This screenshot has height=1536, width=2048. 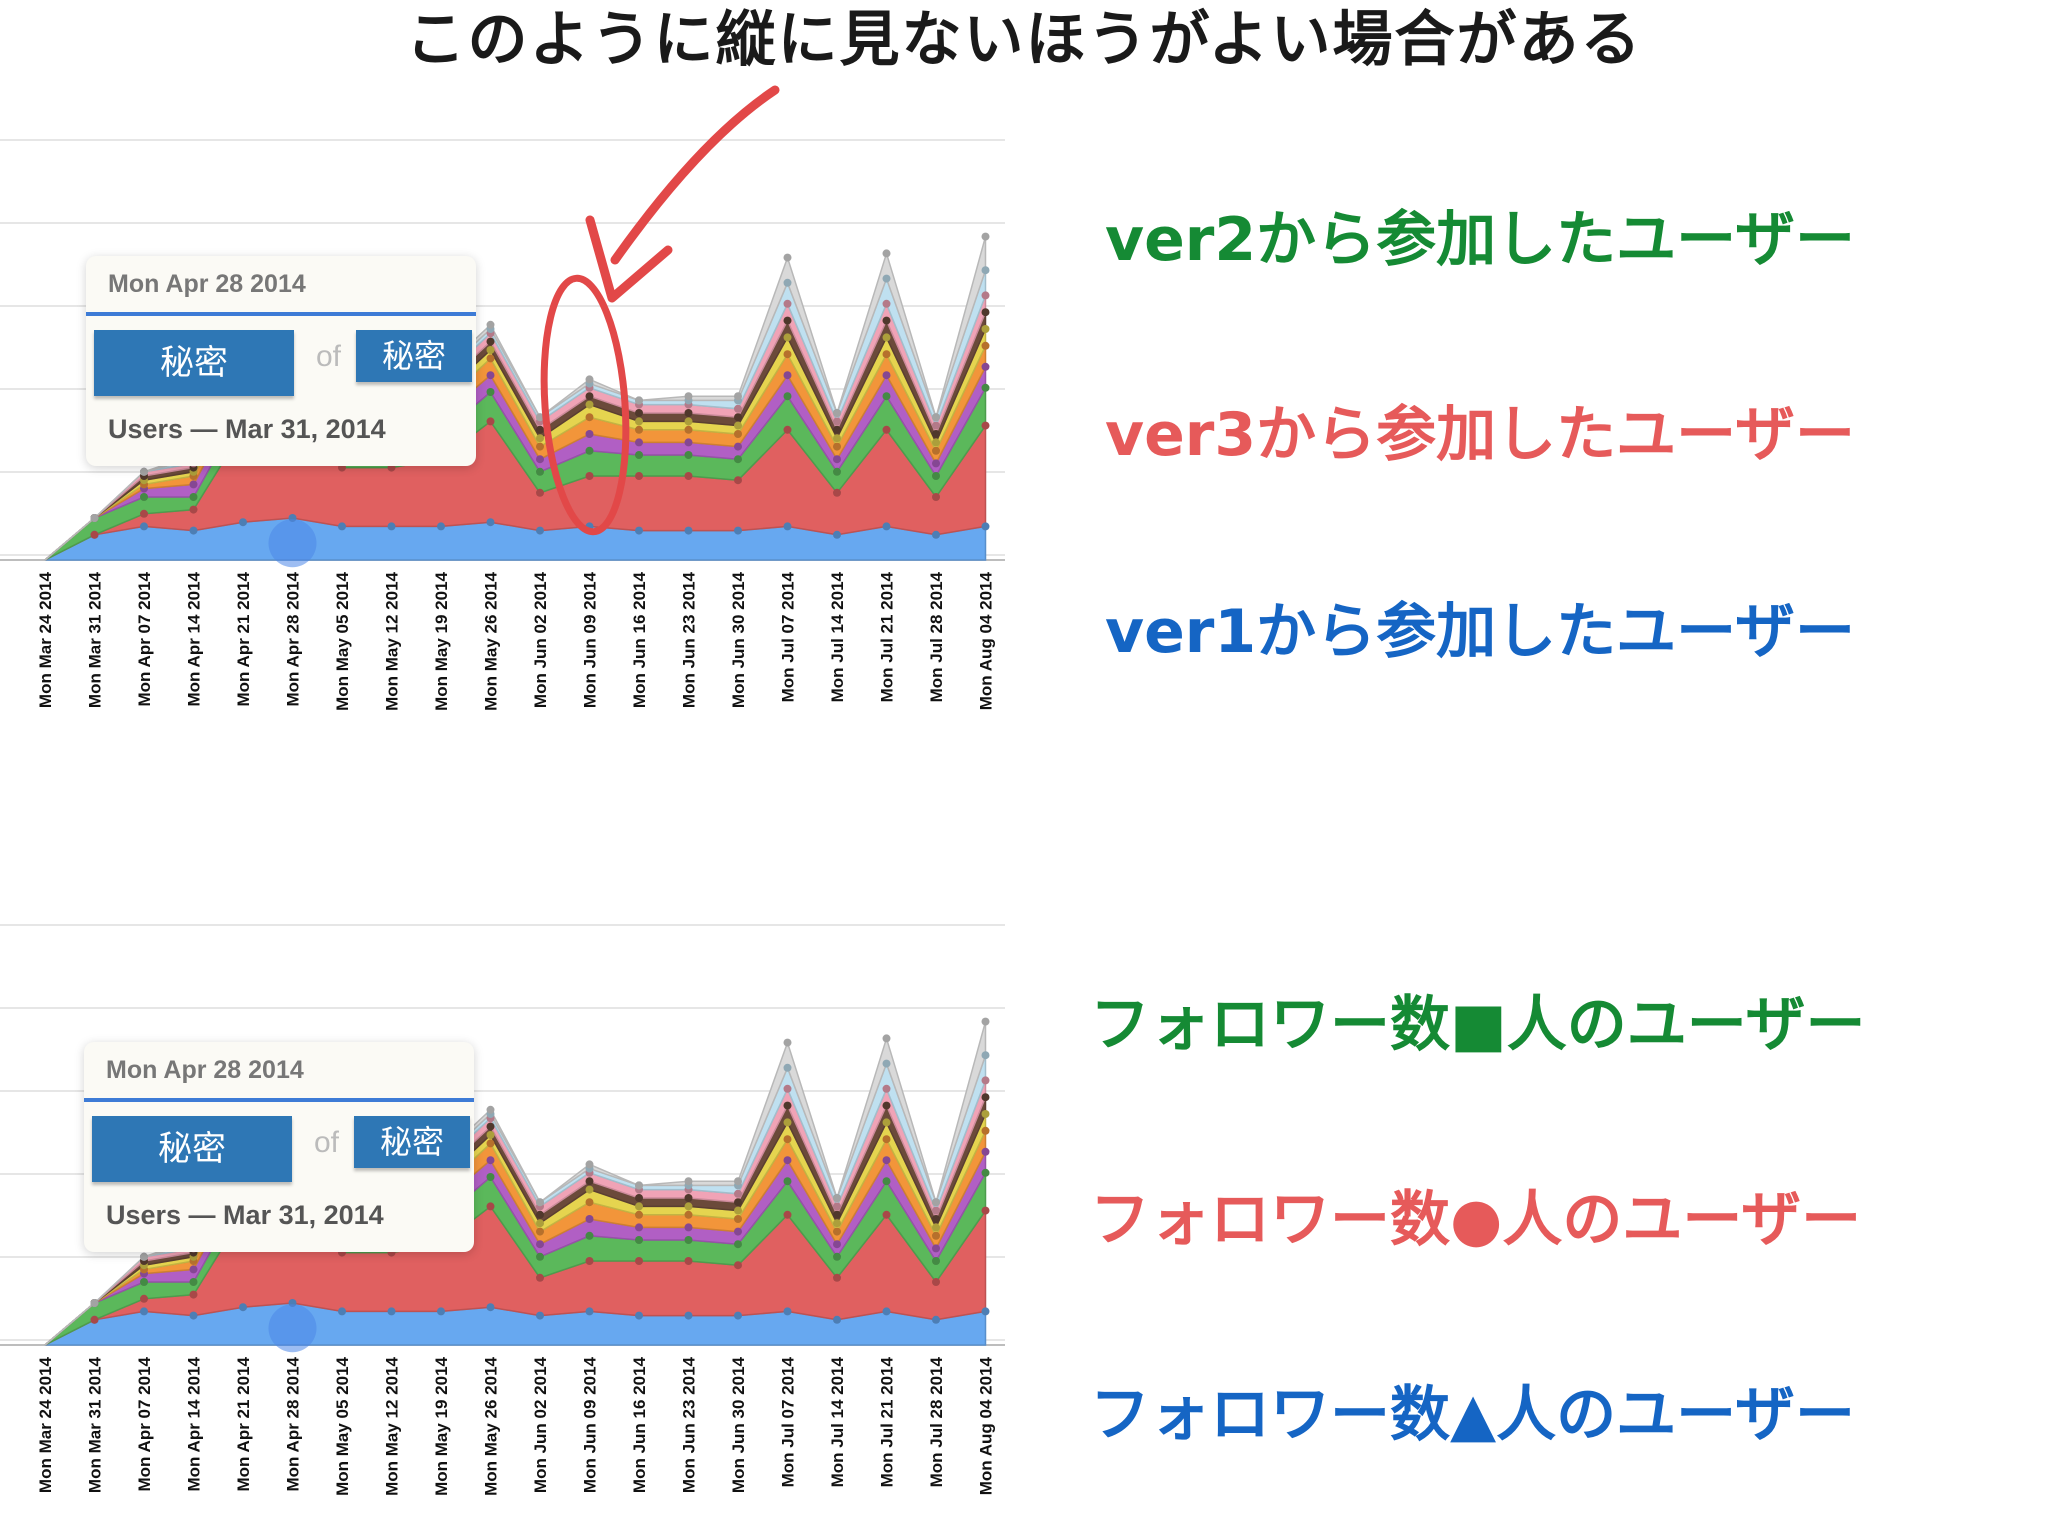 I want to click on tooltip-value: 秘密, so click(x=192, y=1149).